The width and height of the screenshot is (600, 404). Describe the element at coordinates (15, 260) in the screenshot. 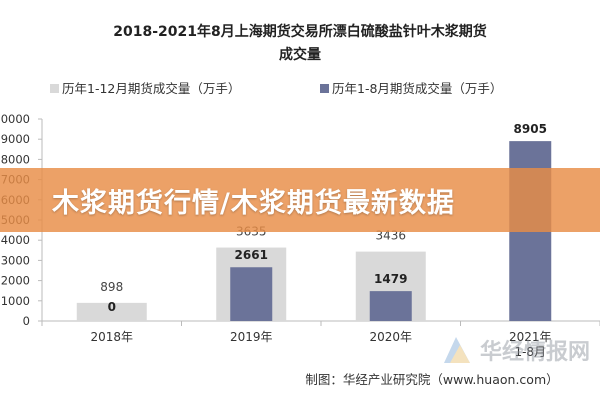

I see `y-tick-label: 3000` at that location.